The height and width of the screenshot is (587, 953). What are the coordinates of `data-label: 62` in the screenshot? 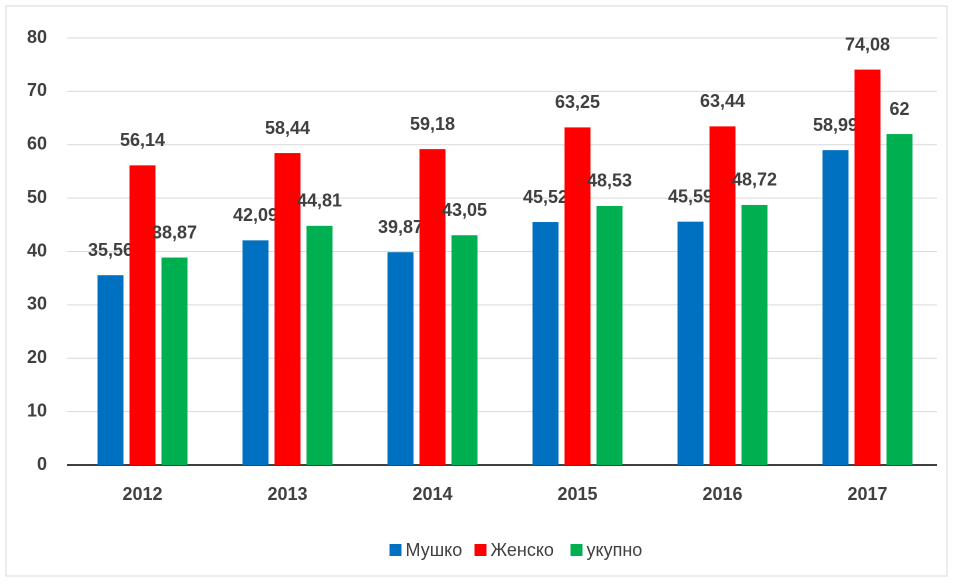 It's located at (899, 109).